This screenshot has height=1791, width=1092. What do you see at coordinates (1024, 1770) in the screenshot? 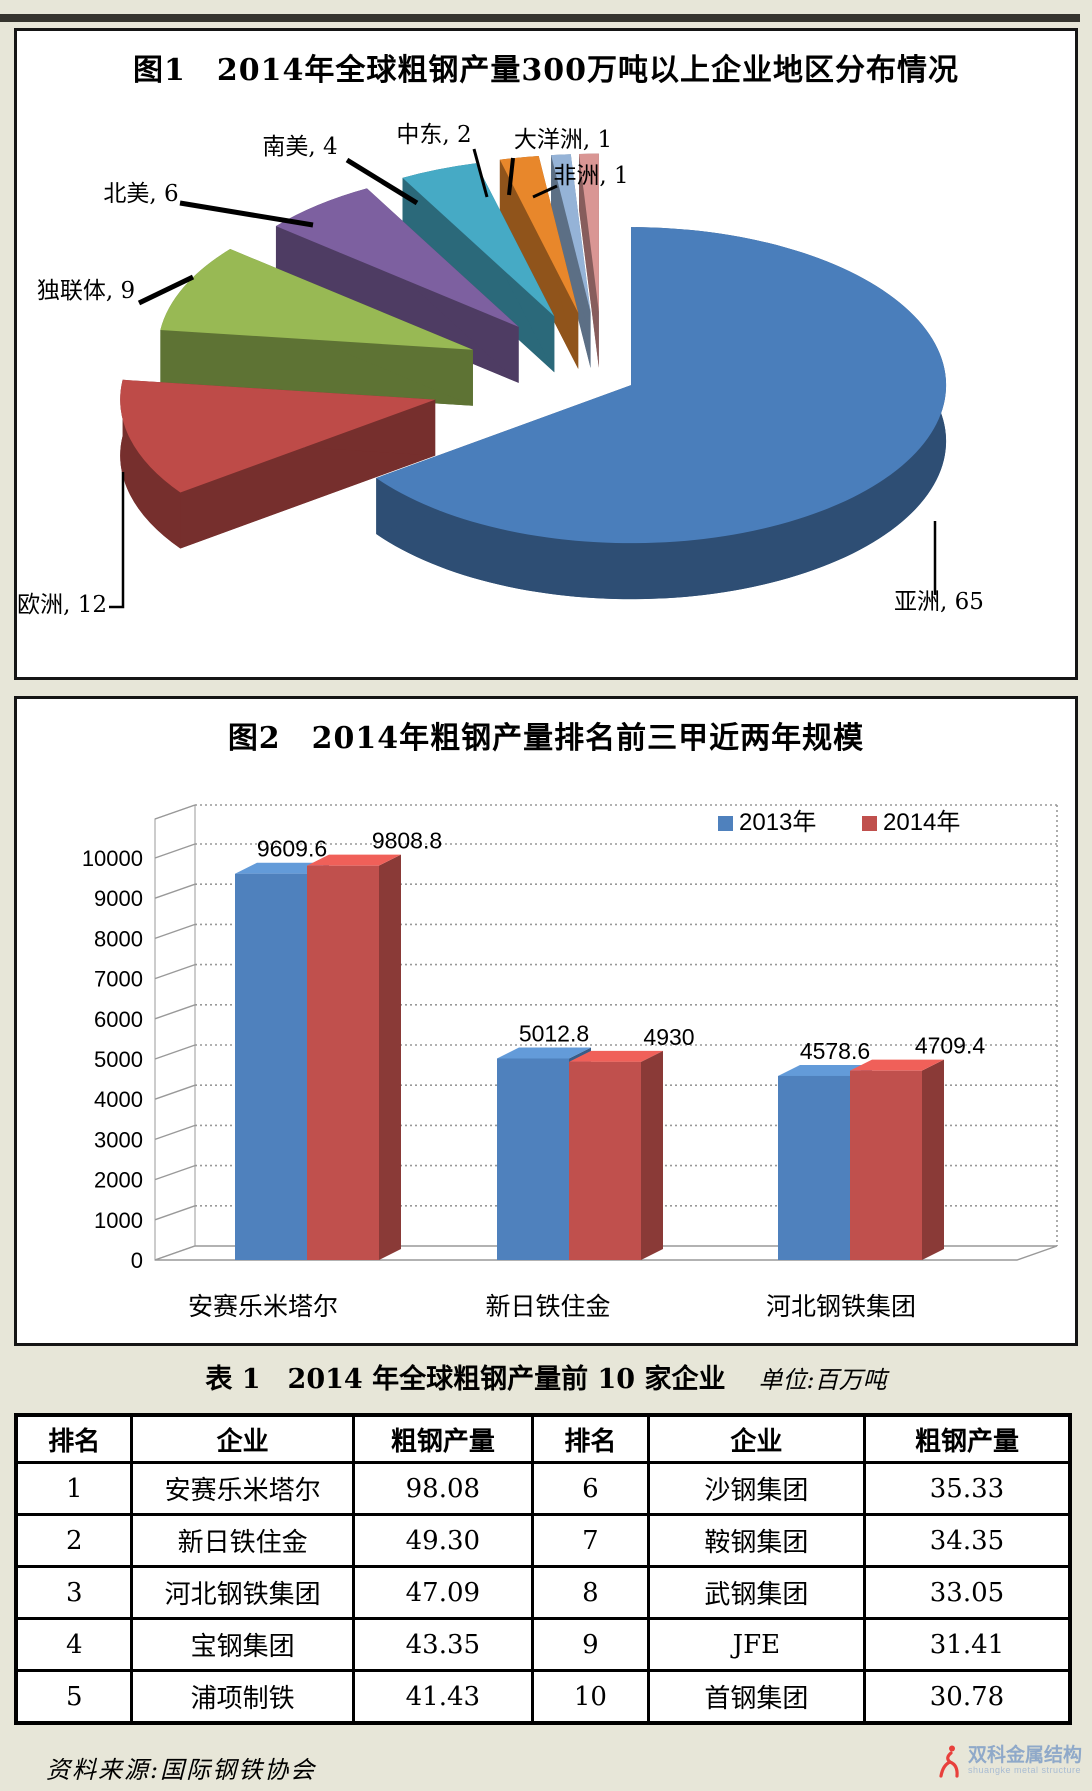
I see `watermark-brand-sub: shuangke metal structure` at bounding box center [1024, 1770].